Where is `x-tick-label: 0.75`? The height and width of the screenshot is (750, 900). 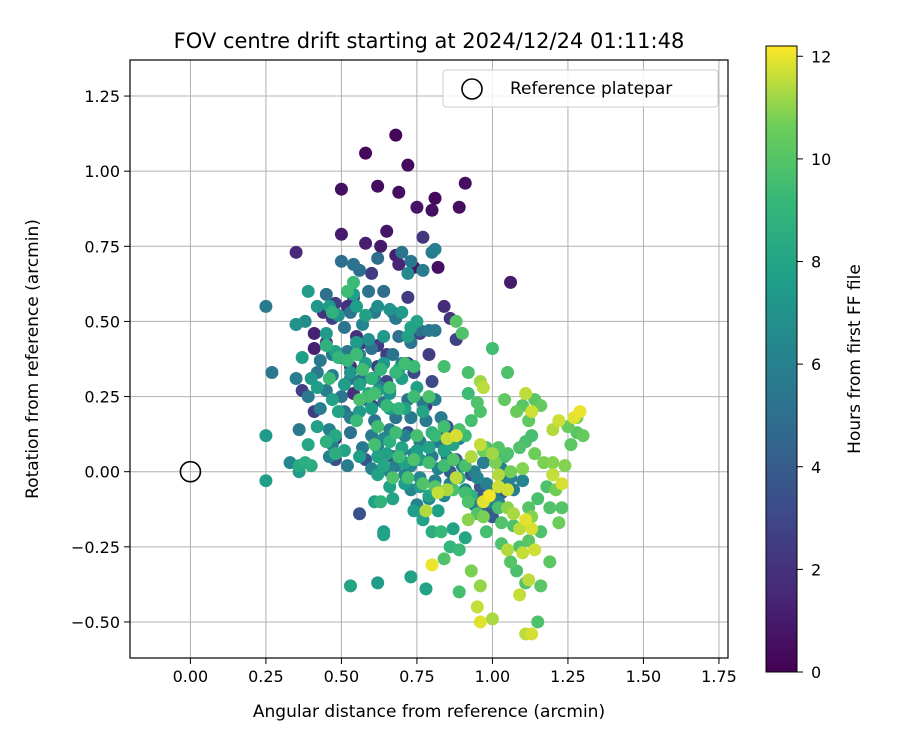
x-tick-label: 0.75 is located at coordinates (417, 676).